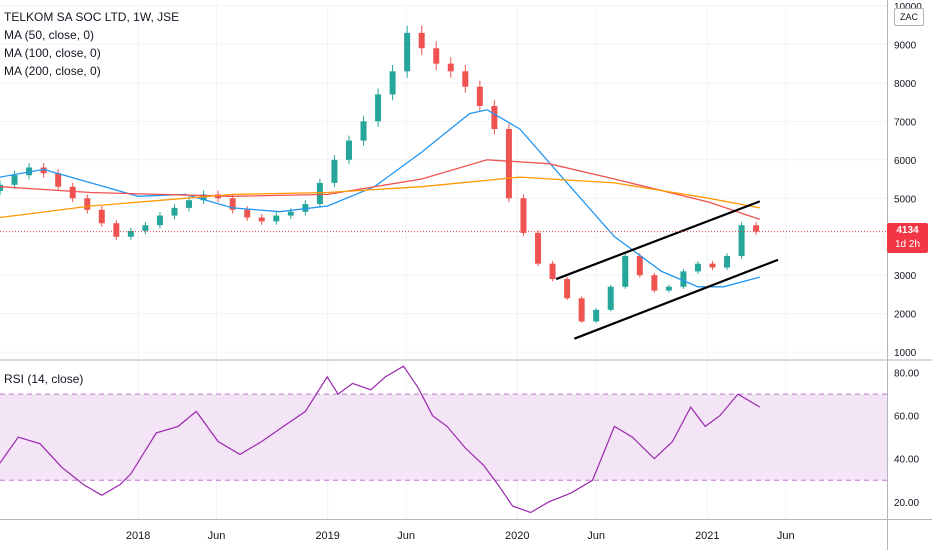 Image resolution: width=932 pixels, height=550 pixels. What do you see at coordinates (906, 417) in the screenshot?
I see `rsi-tick-label: 60.00` at bounding box center [906, 417].